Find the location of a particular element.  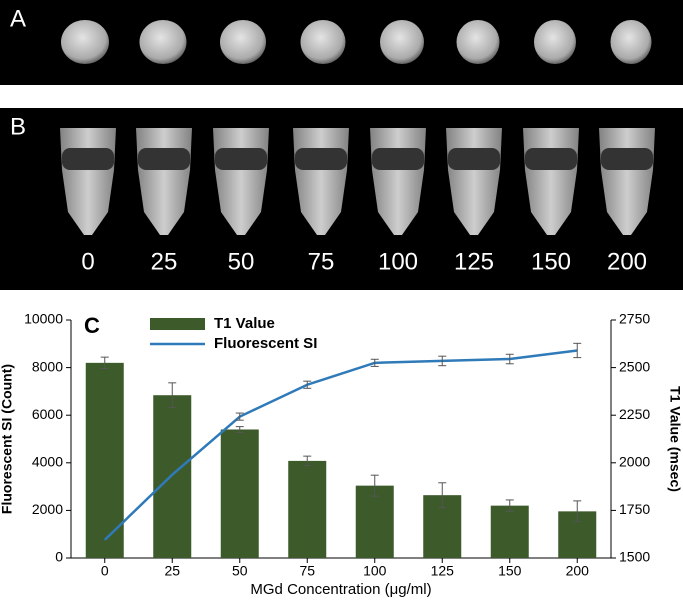

y2-tick-label: 1500 is located at coordinates (634, 557).